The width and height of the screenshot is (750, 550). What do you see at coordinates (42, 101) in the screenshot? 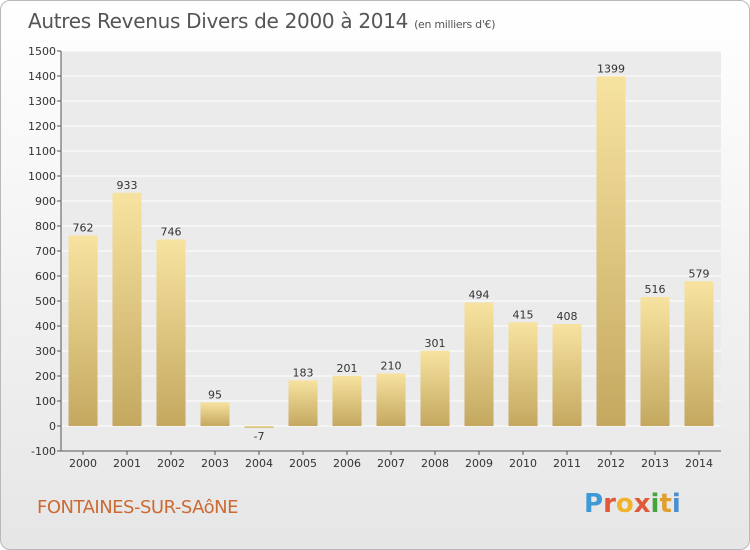
I see `y-tick-label: 1300` at bounding box center [42, 101].